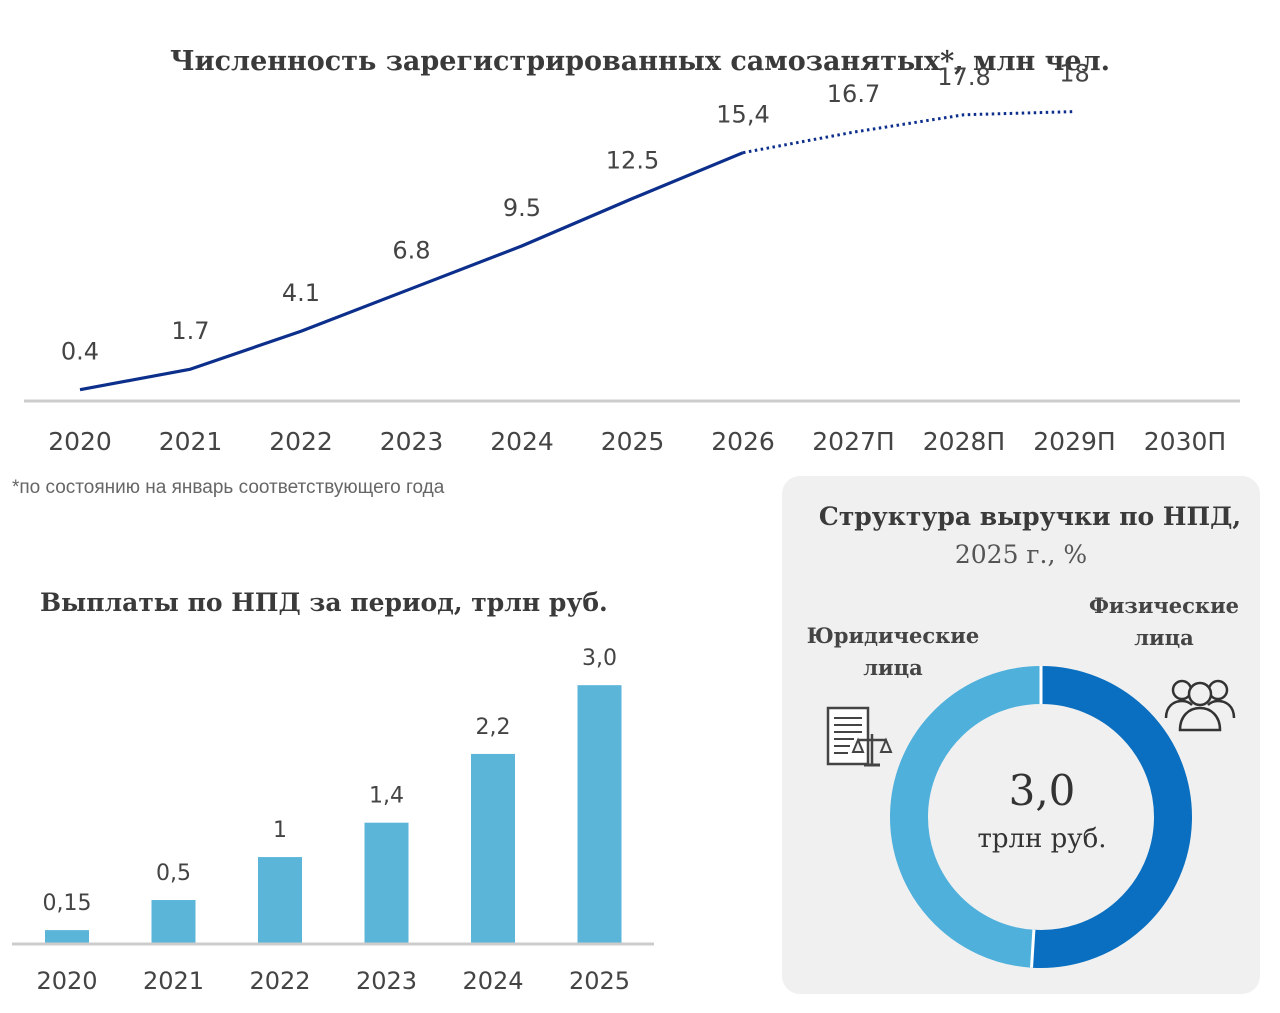 The width and height of the screenshot is (1280, 1013). What do you see at coordinates (599, 814) in the screenshot?
I see `bar-2025` at bounding box center [599, 814].